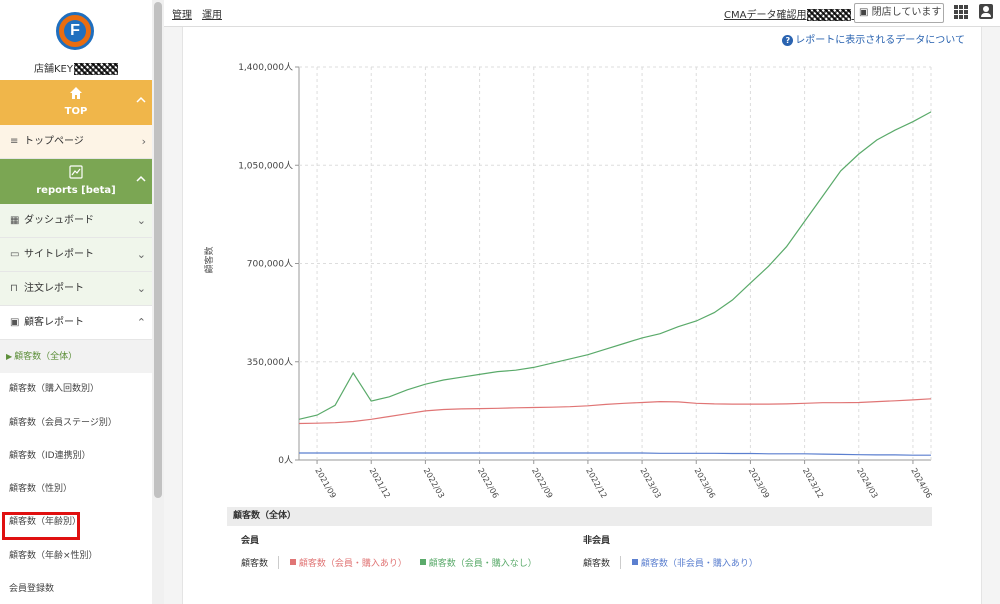 The width and height of the screenshot is (1000, 604). I want to click on sub-item-label: 顧客数（年齢×性別）, so click(53, 555).